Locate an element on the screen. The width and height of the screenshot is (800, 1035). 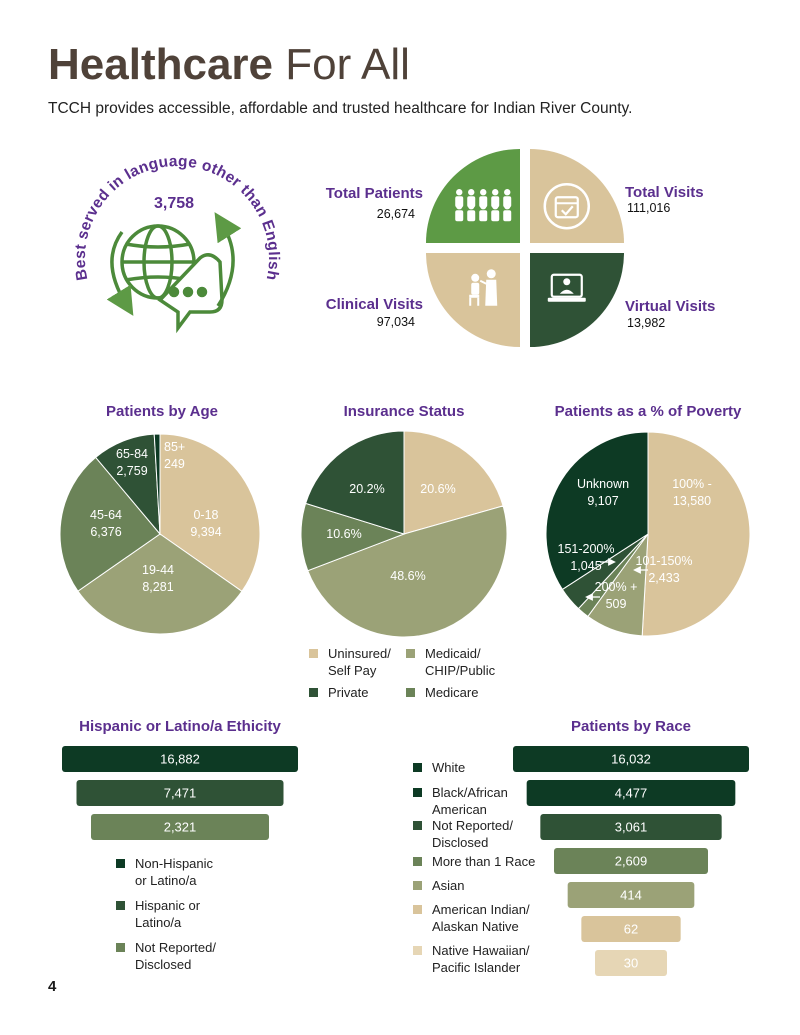
bar-value-label: 30 is located at coordinates (631, 963).